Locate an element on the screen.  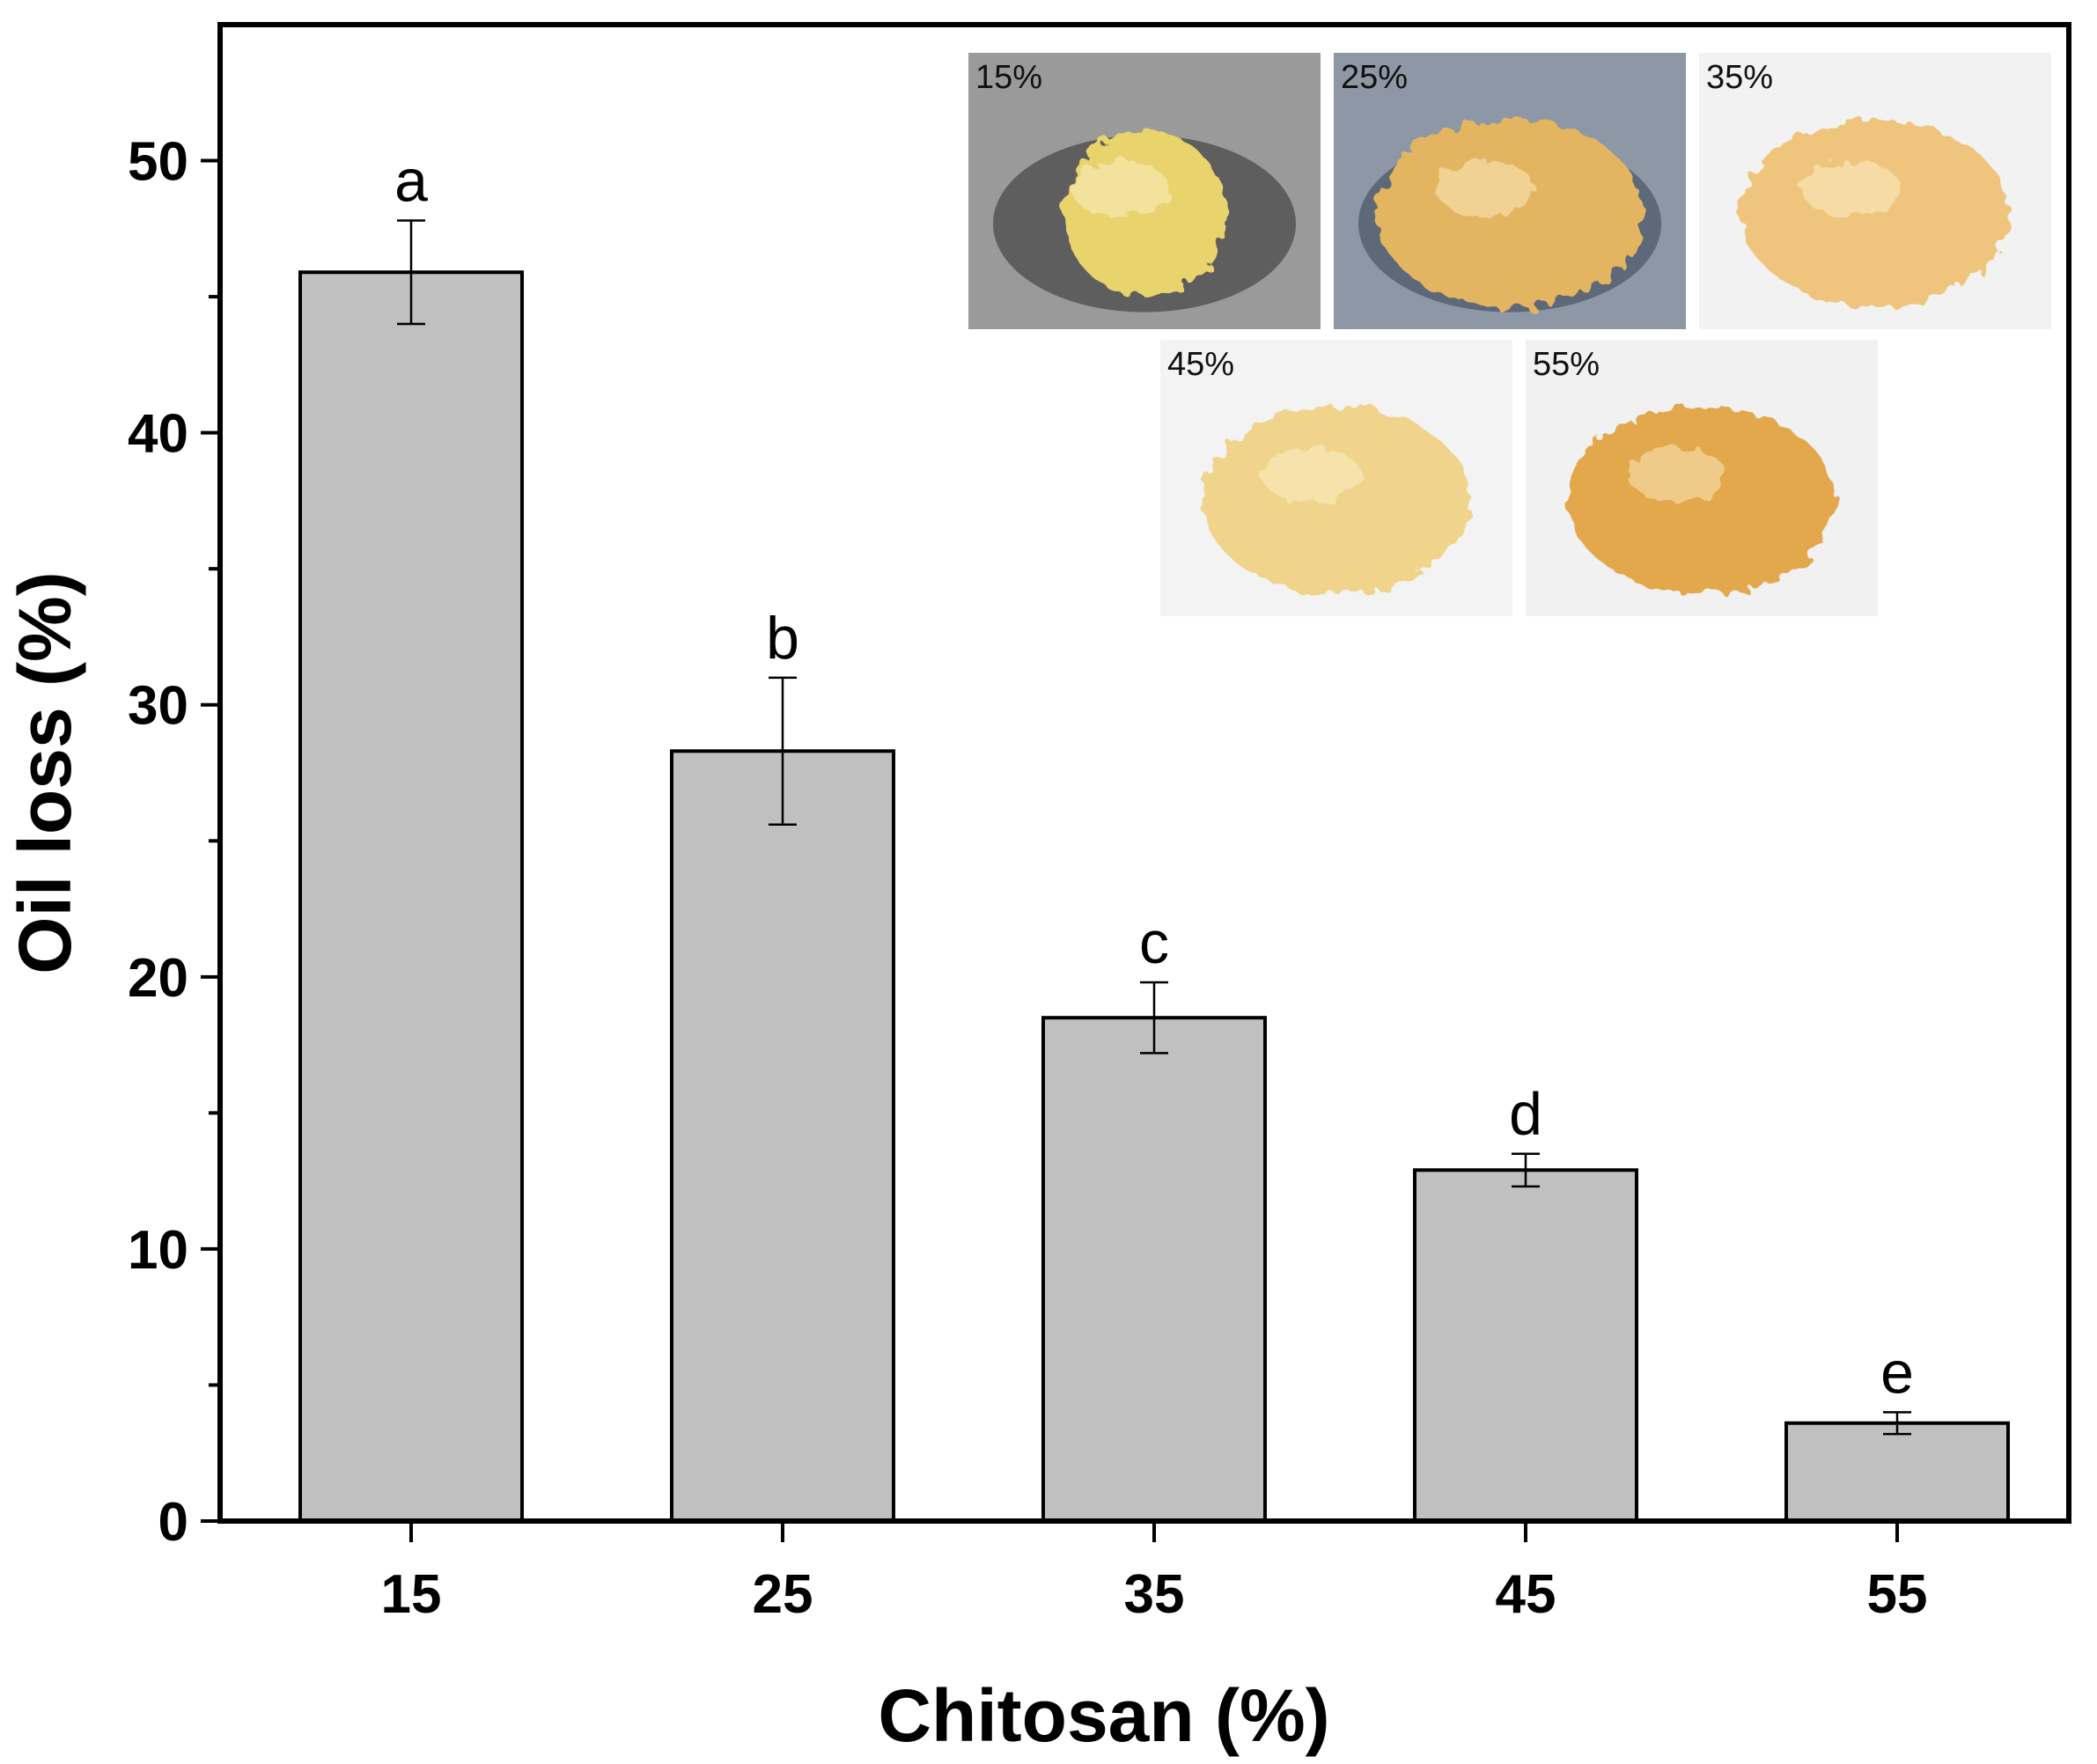
inset-photo-15: 15% is located at coordinates (1144, 191).